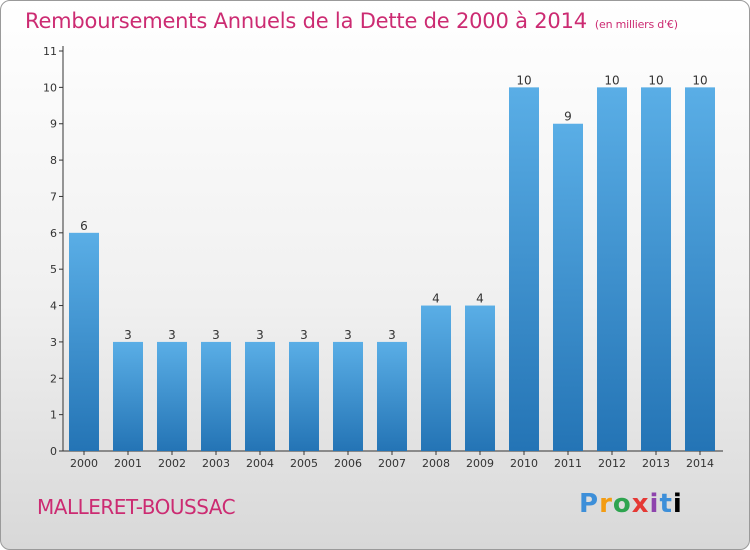  I want to click on y-tick-label: 7, so click(53, 196).